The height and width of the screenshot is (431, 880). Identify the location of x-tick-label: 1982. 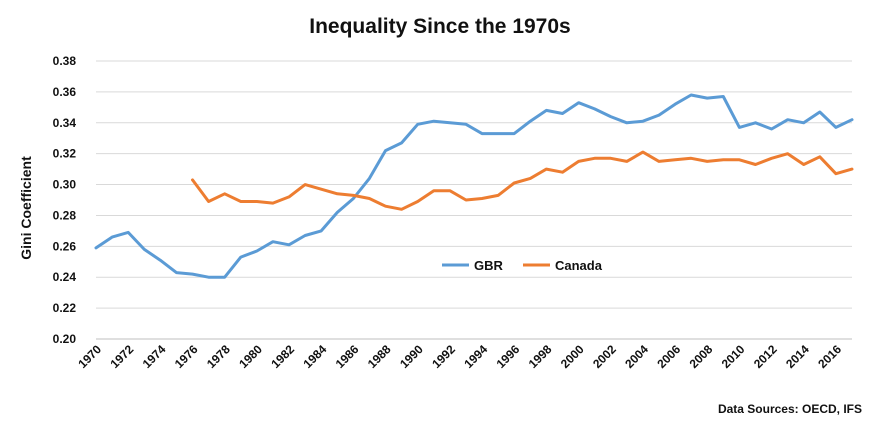
(282, 356).